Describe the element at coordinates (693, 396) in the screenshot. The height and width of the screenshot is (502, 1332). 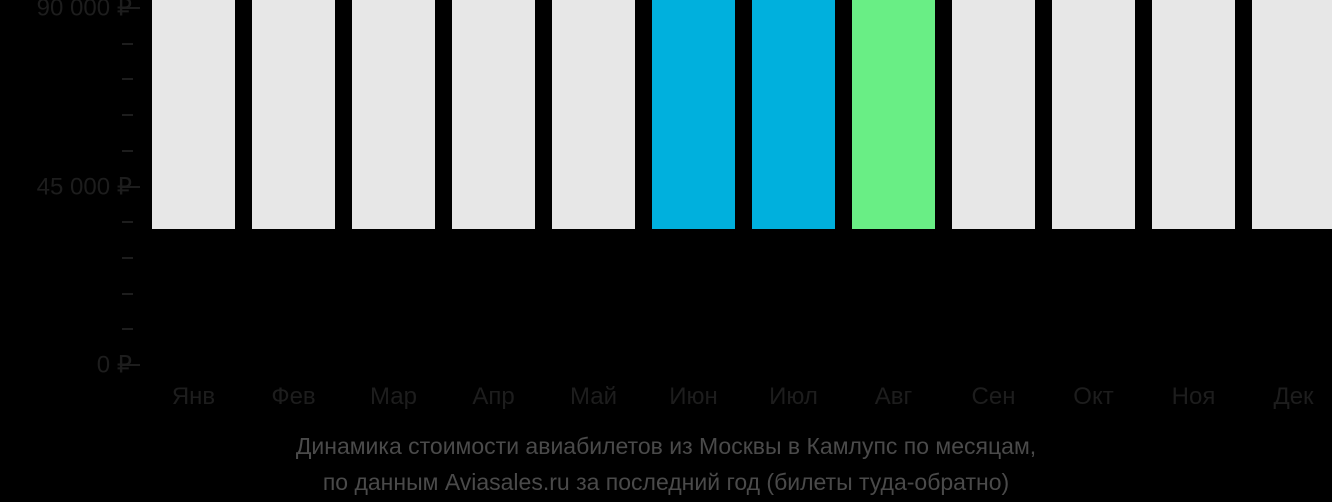
I see `x-axis-label-июн: Июн` at that location.